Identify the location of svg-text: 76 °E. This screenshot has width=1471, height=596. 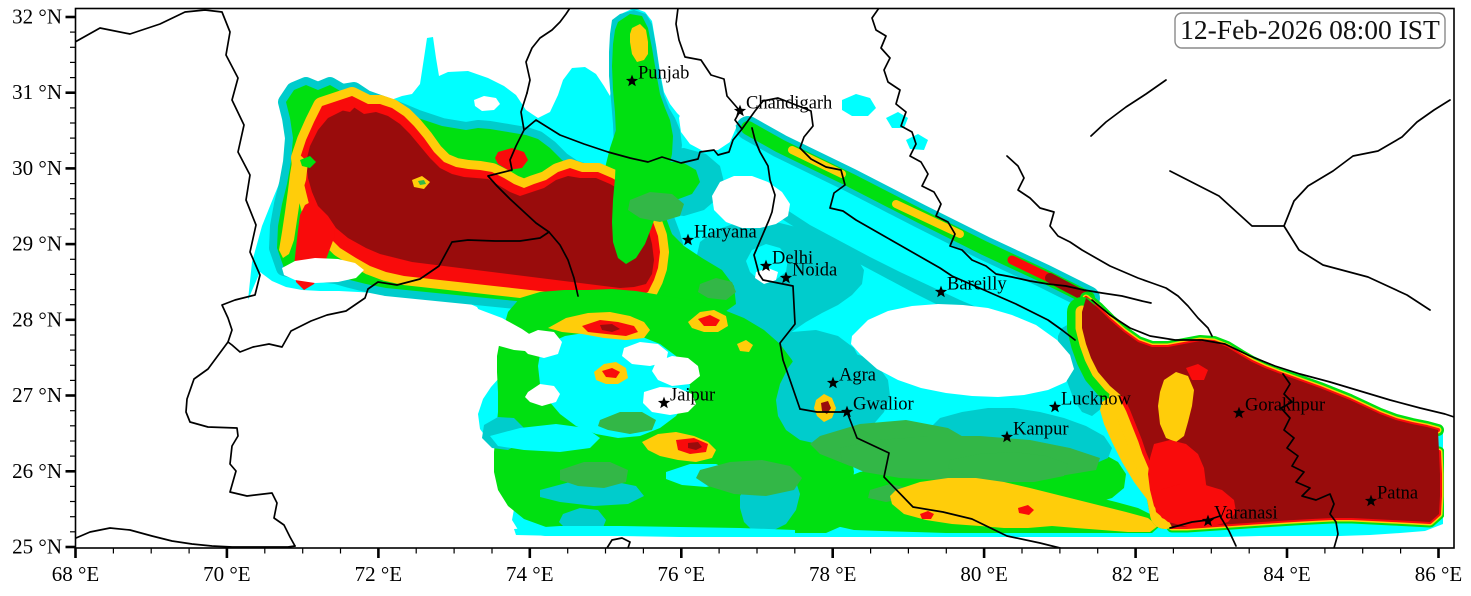
(681, 574).